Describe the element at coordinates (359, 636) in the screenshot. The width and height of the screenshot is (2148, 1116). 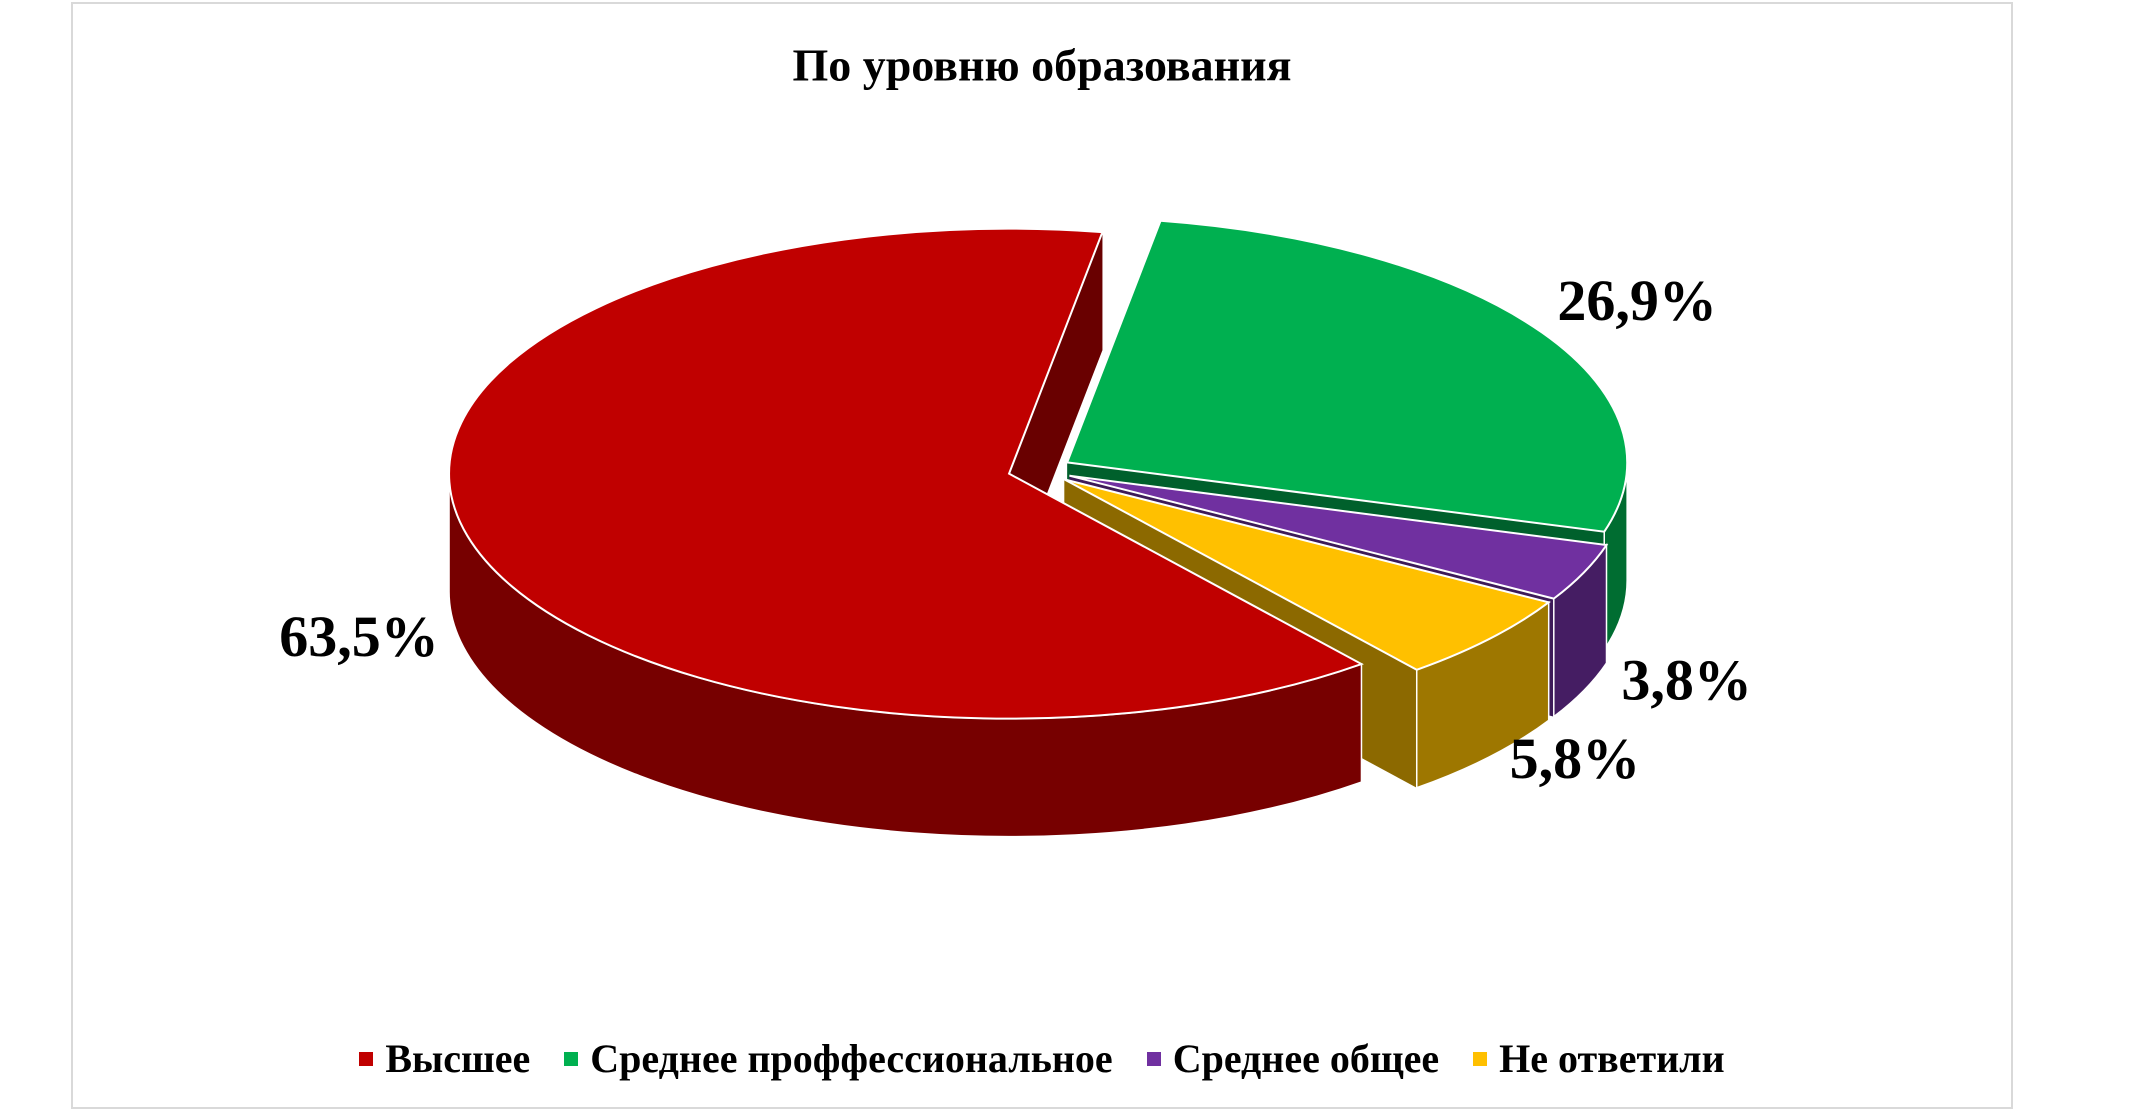
I see `data-label: 63,5%` at that location.